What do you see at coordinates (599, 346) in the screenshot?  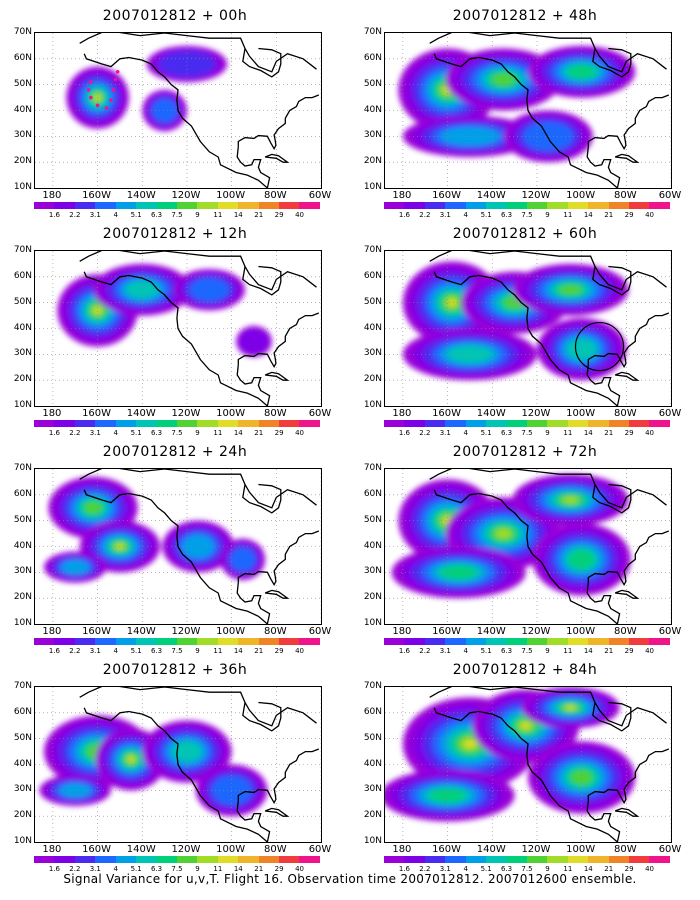 I see `verification-region-circle` at bounding box center [599, 346].